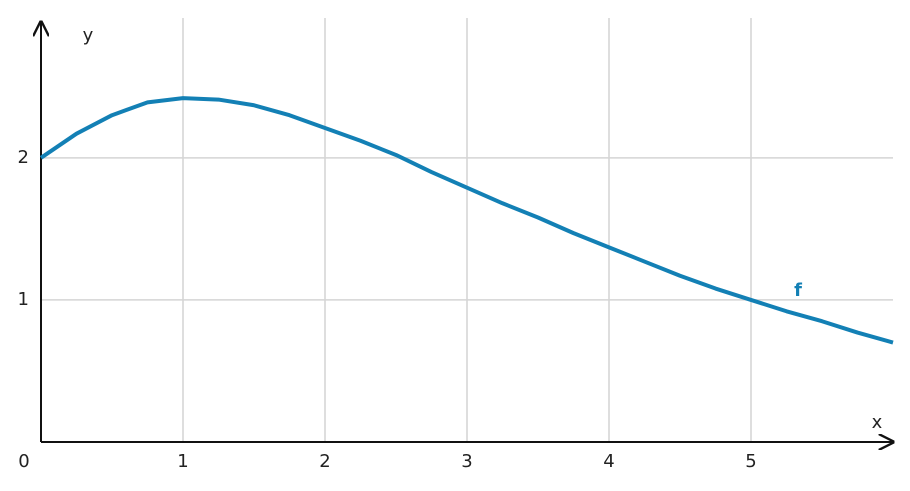 The height and width of the screenshot is (491, 910). I want to click on y-axis-label: y, so click(88, 35).